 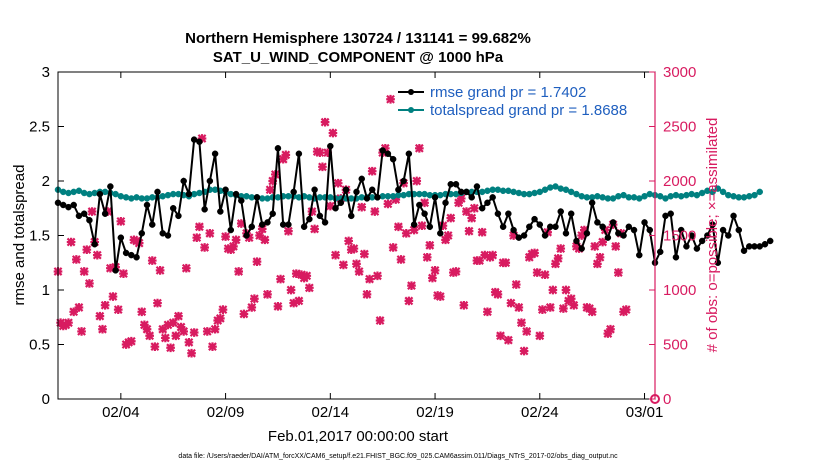 I want to click on y-right-tick-label: 1500, so click(x=679, y=236).